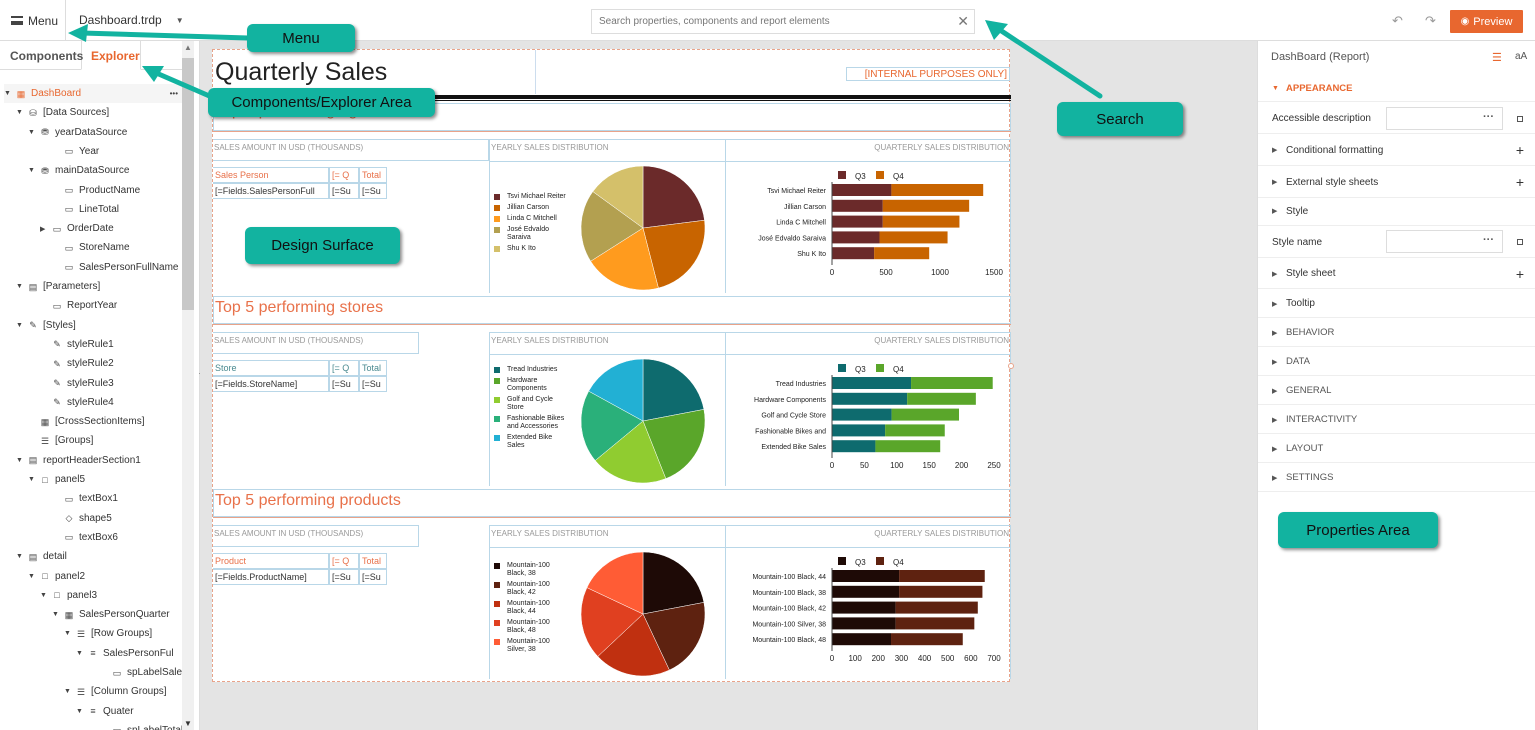 The image size is (1535, 730). I want to click on tree-item: ▭ ProductName, so click(96, 190).